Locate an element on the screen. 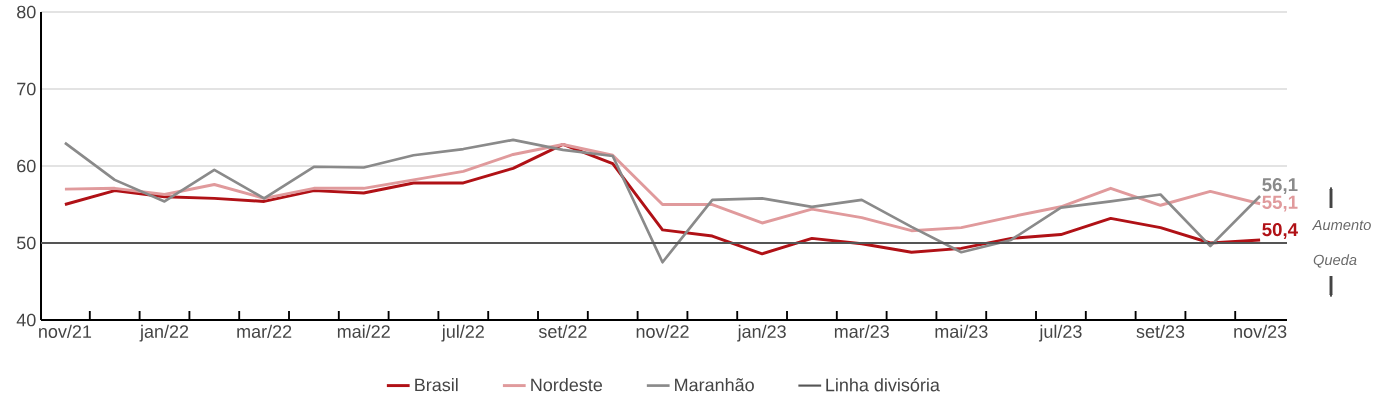 Image resolution: width=1386 pixels, height=405 pixels. x-tick-label: jul/22 is located at coordinates (462, 333).